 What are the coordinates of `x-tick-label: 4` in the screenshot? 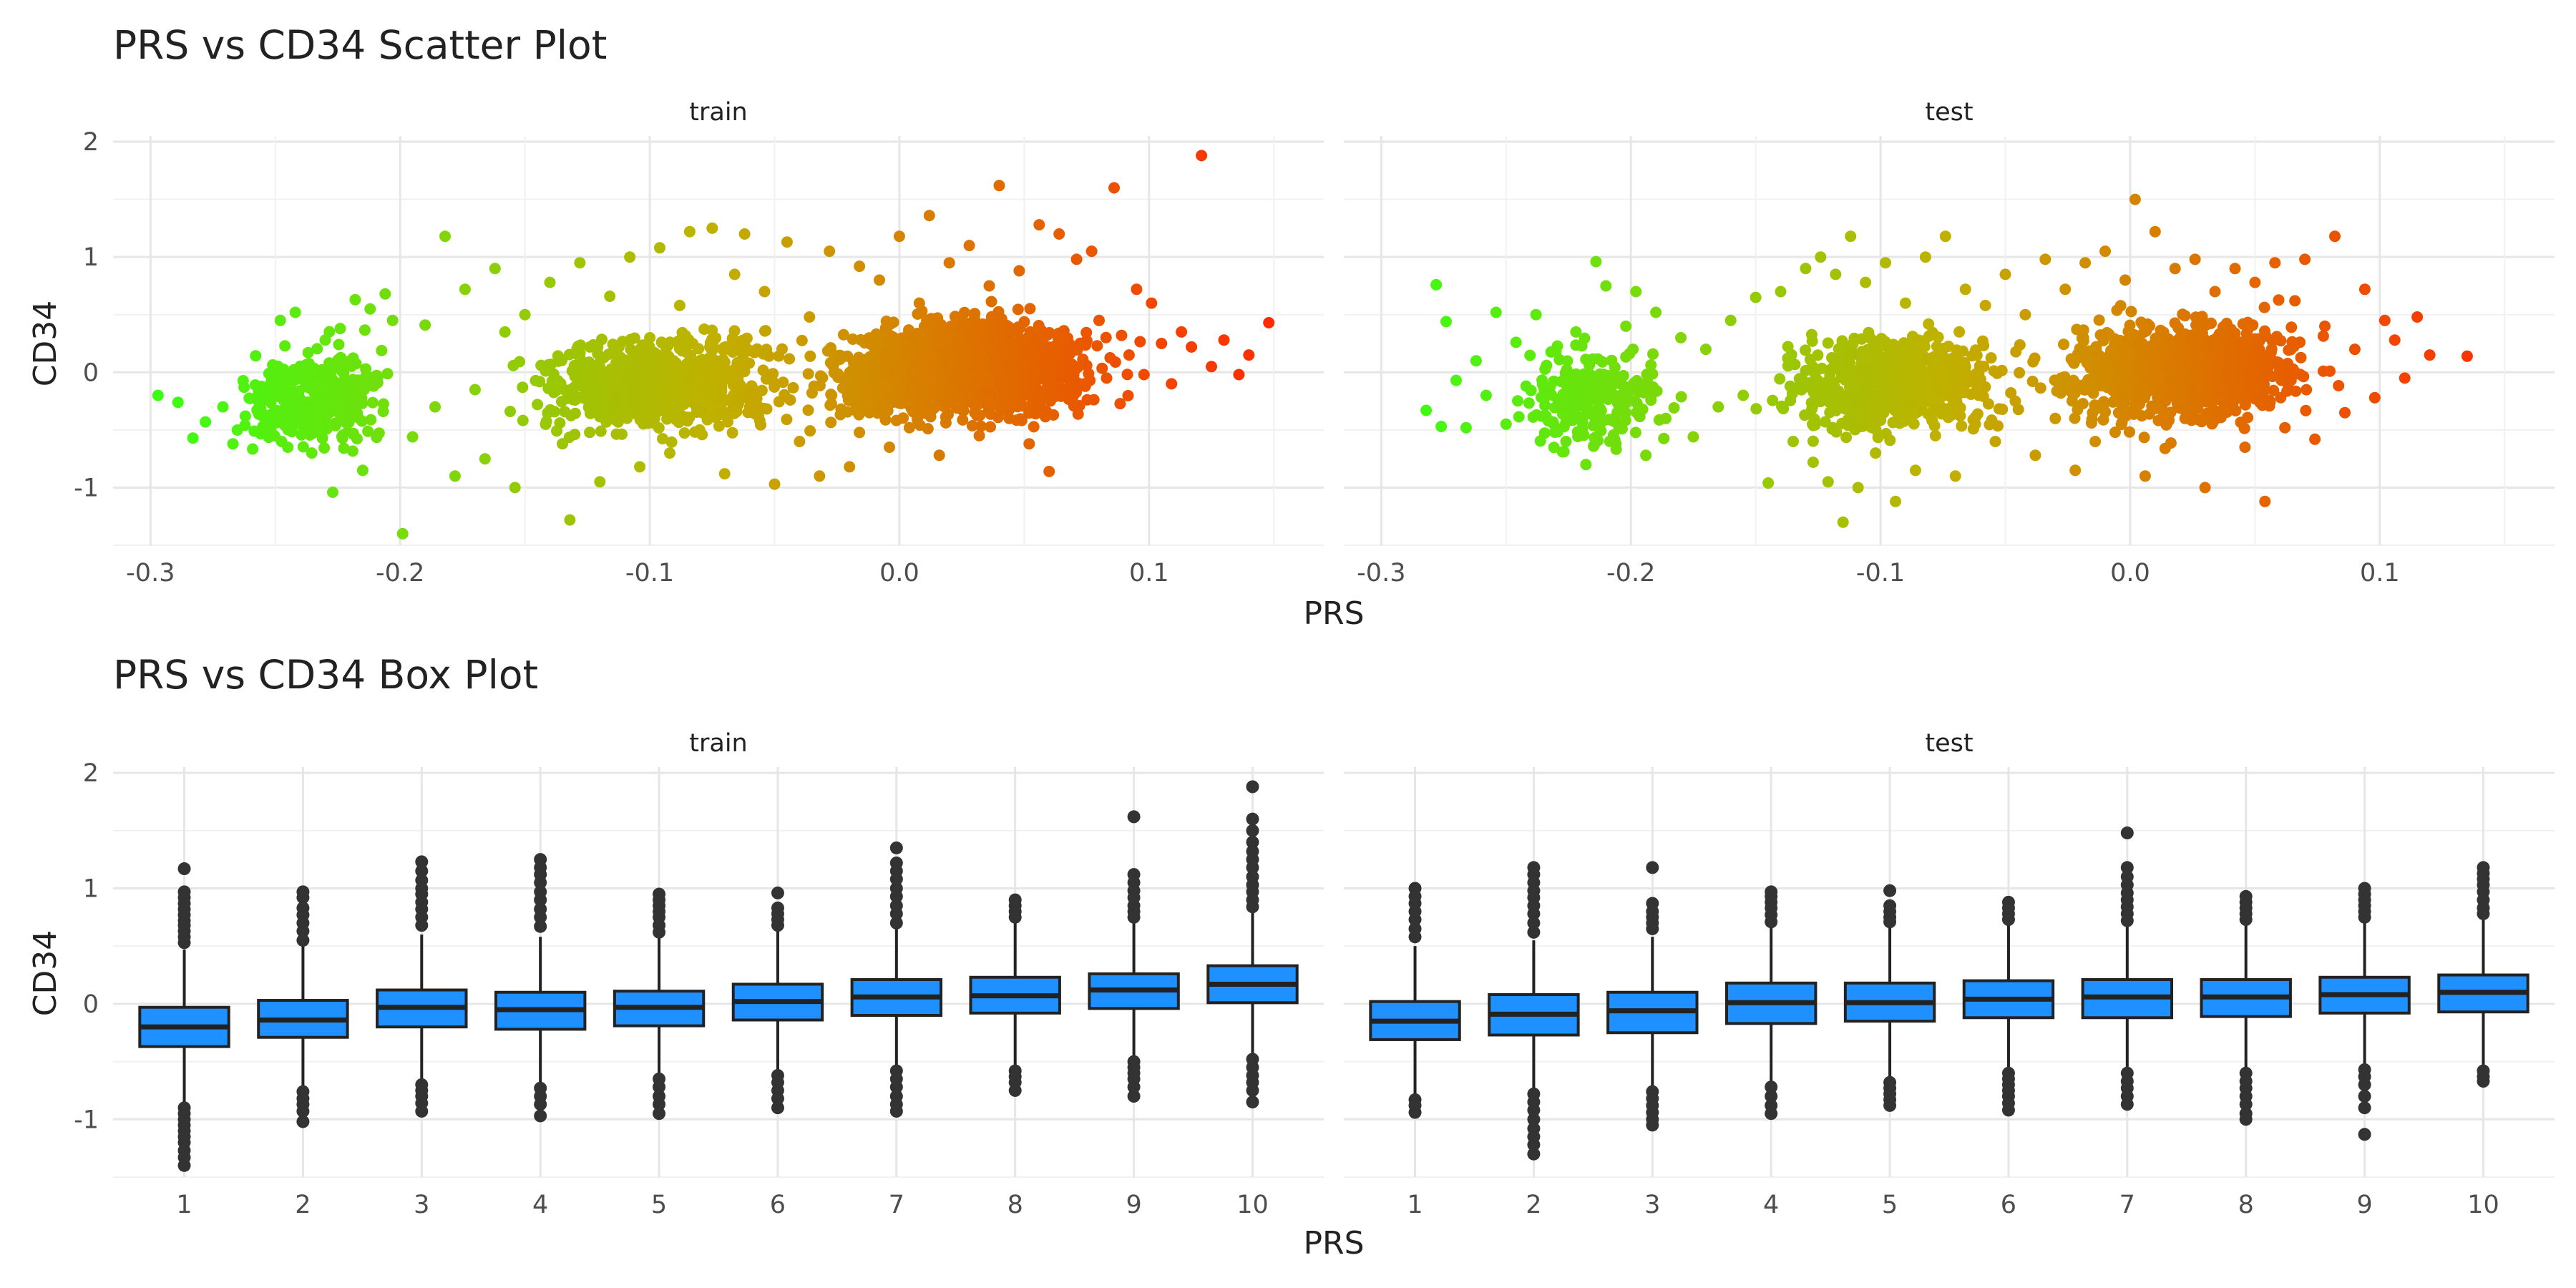 It's located at (540, 1205).